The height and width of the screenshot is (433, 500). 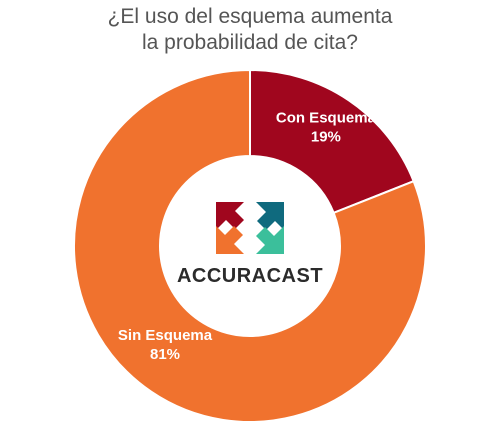 I want to click on chart-title-line-2: la probabilidad de cita?, so click(x=250, y=42).